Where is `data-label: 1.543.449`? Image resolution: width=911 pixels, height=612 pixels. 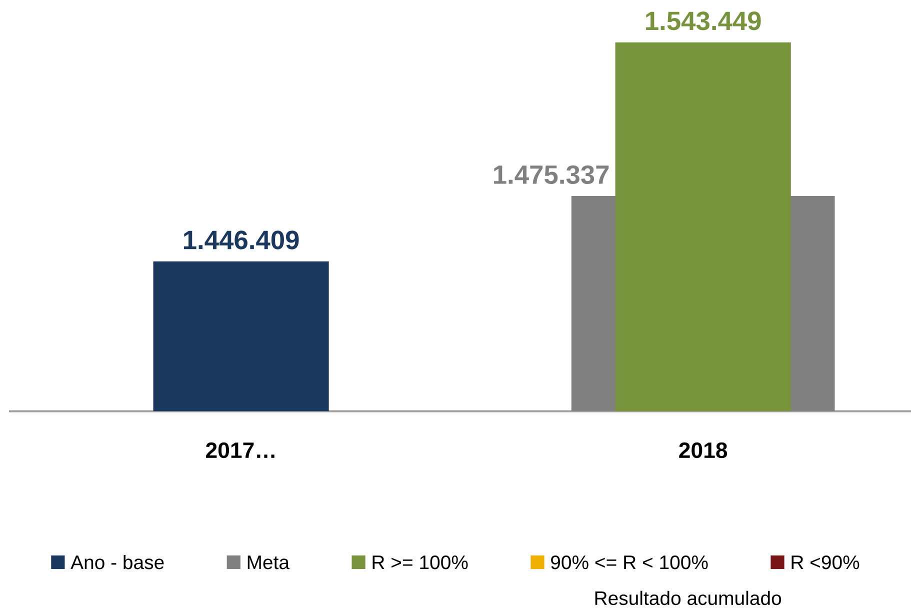 data-label: 1.543.449 is located at coordinates (703, 21).